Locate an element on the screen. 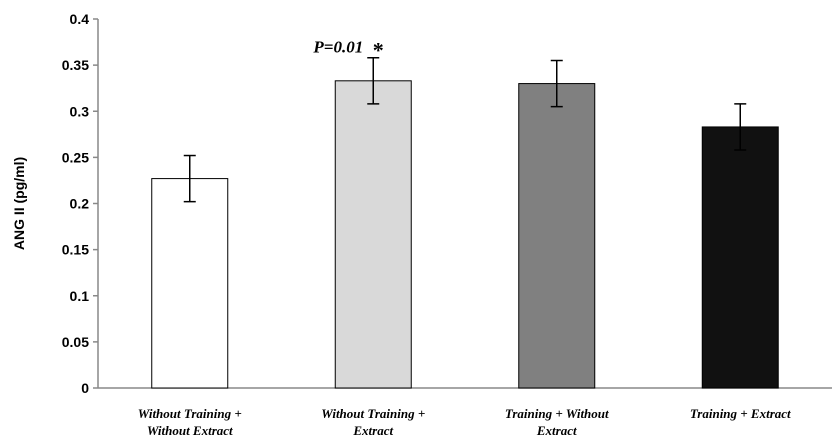 The height and width of the screenshot is (448, 840). y-tick-label: 0.3 is located at coordinates (80, 111).